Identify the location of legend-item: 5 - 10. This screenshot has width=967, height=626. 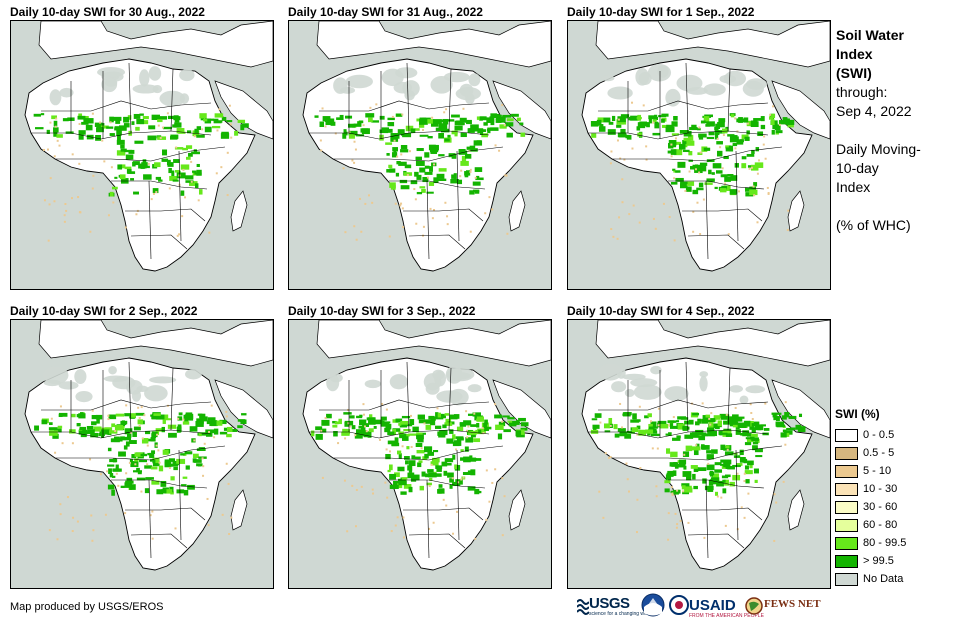
(895, 471).